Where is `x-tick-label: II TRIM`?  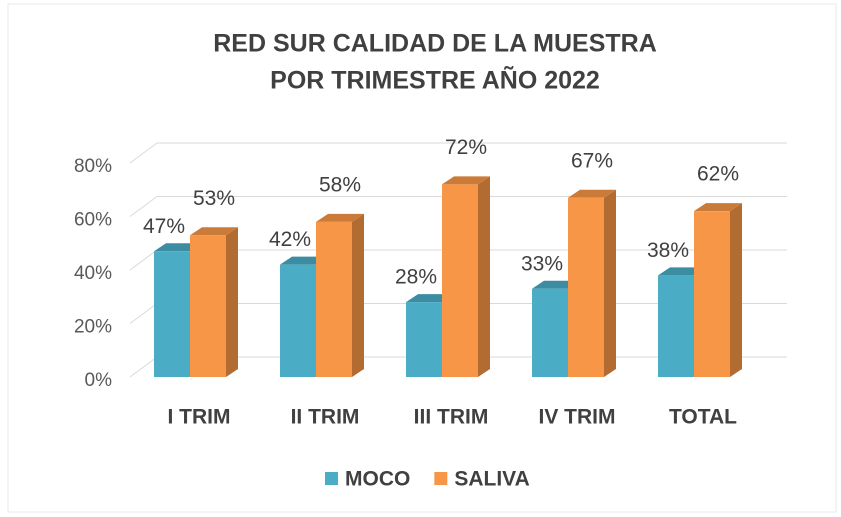
x-tick-label: II TRIM is located at coordinates (325, 417).